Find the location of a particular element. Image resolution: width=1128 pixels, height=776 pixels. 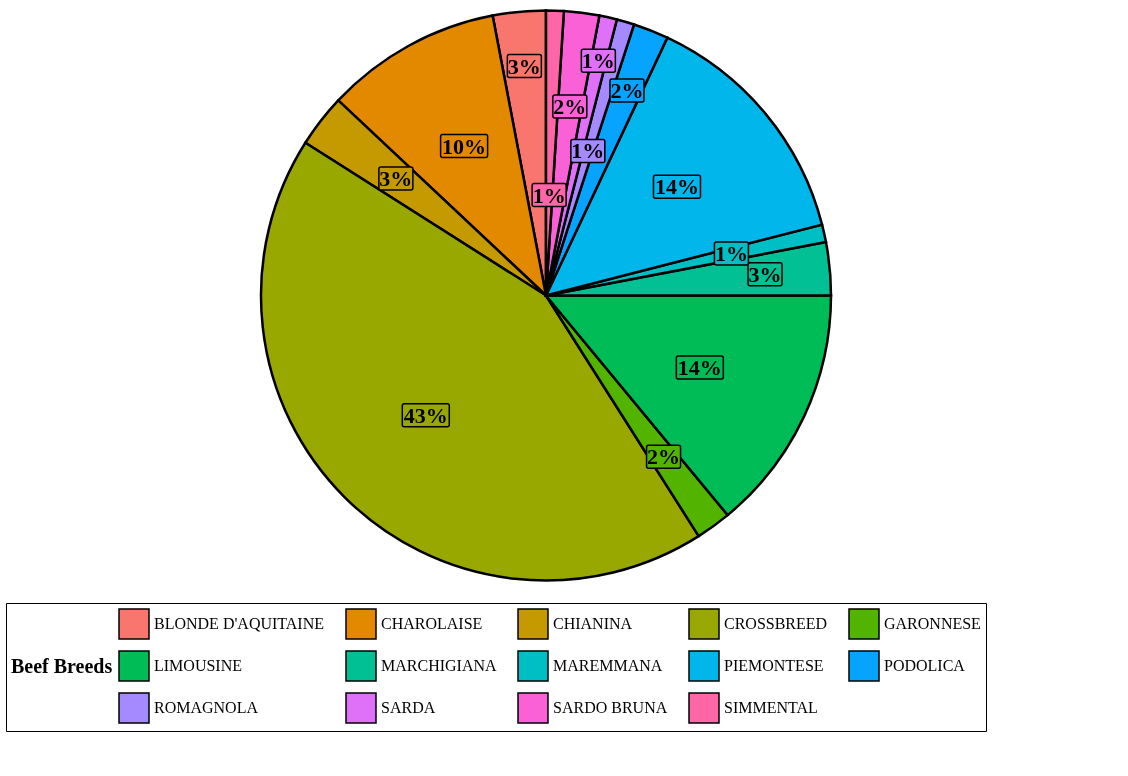

legend-label: PODOLICA is located at coordinates (925, 665).